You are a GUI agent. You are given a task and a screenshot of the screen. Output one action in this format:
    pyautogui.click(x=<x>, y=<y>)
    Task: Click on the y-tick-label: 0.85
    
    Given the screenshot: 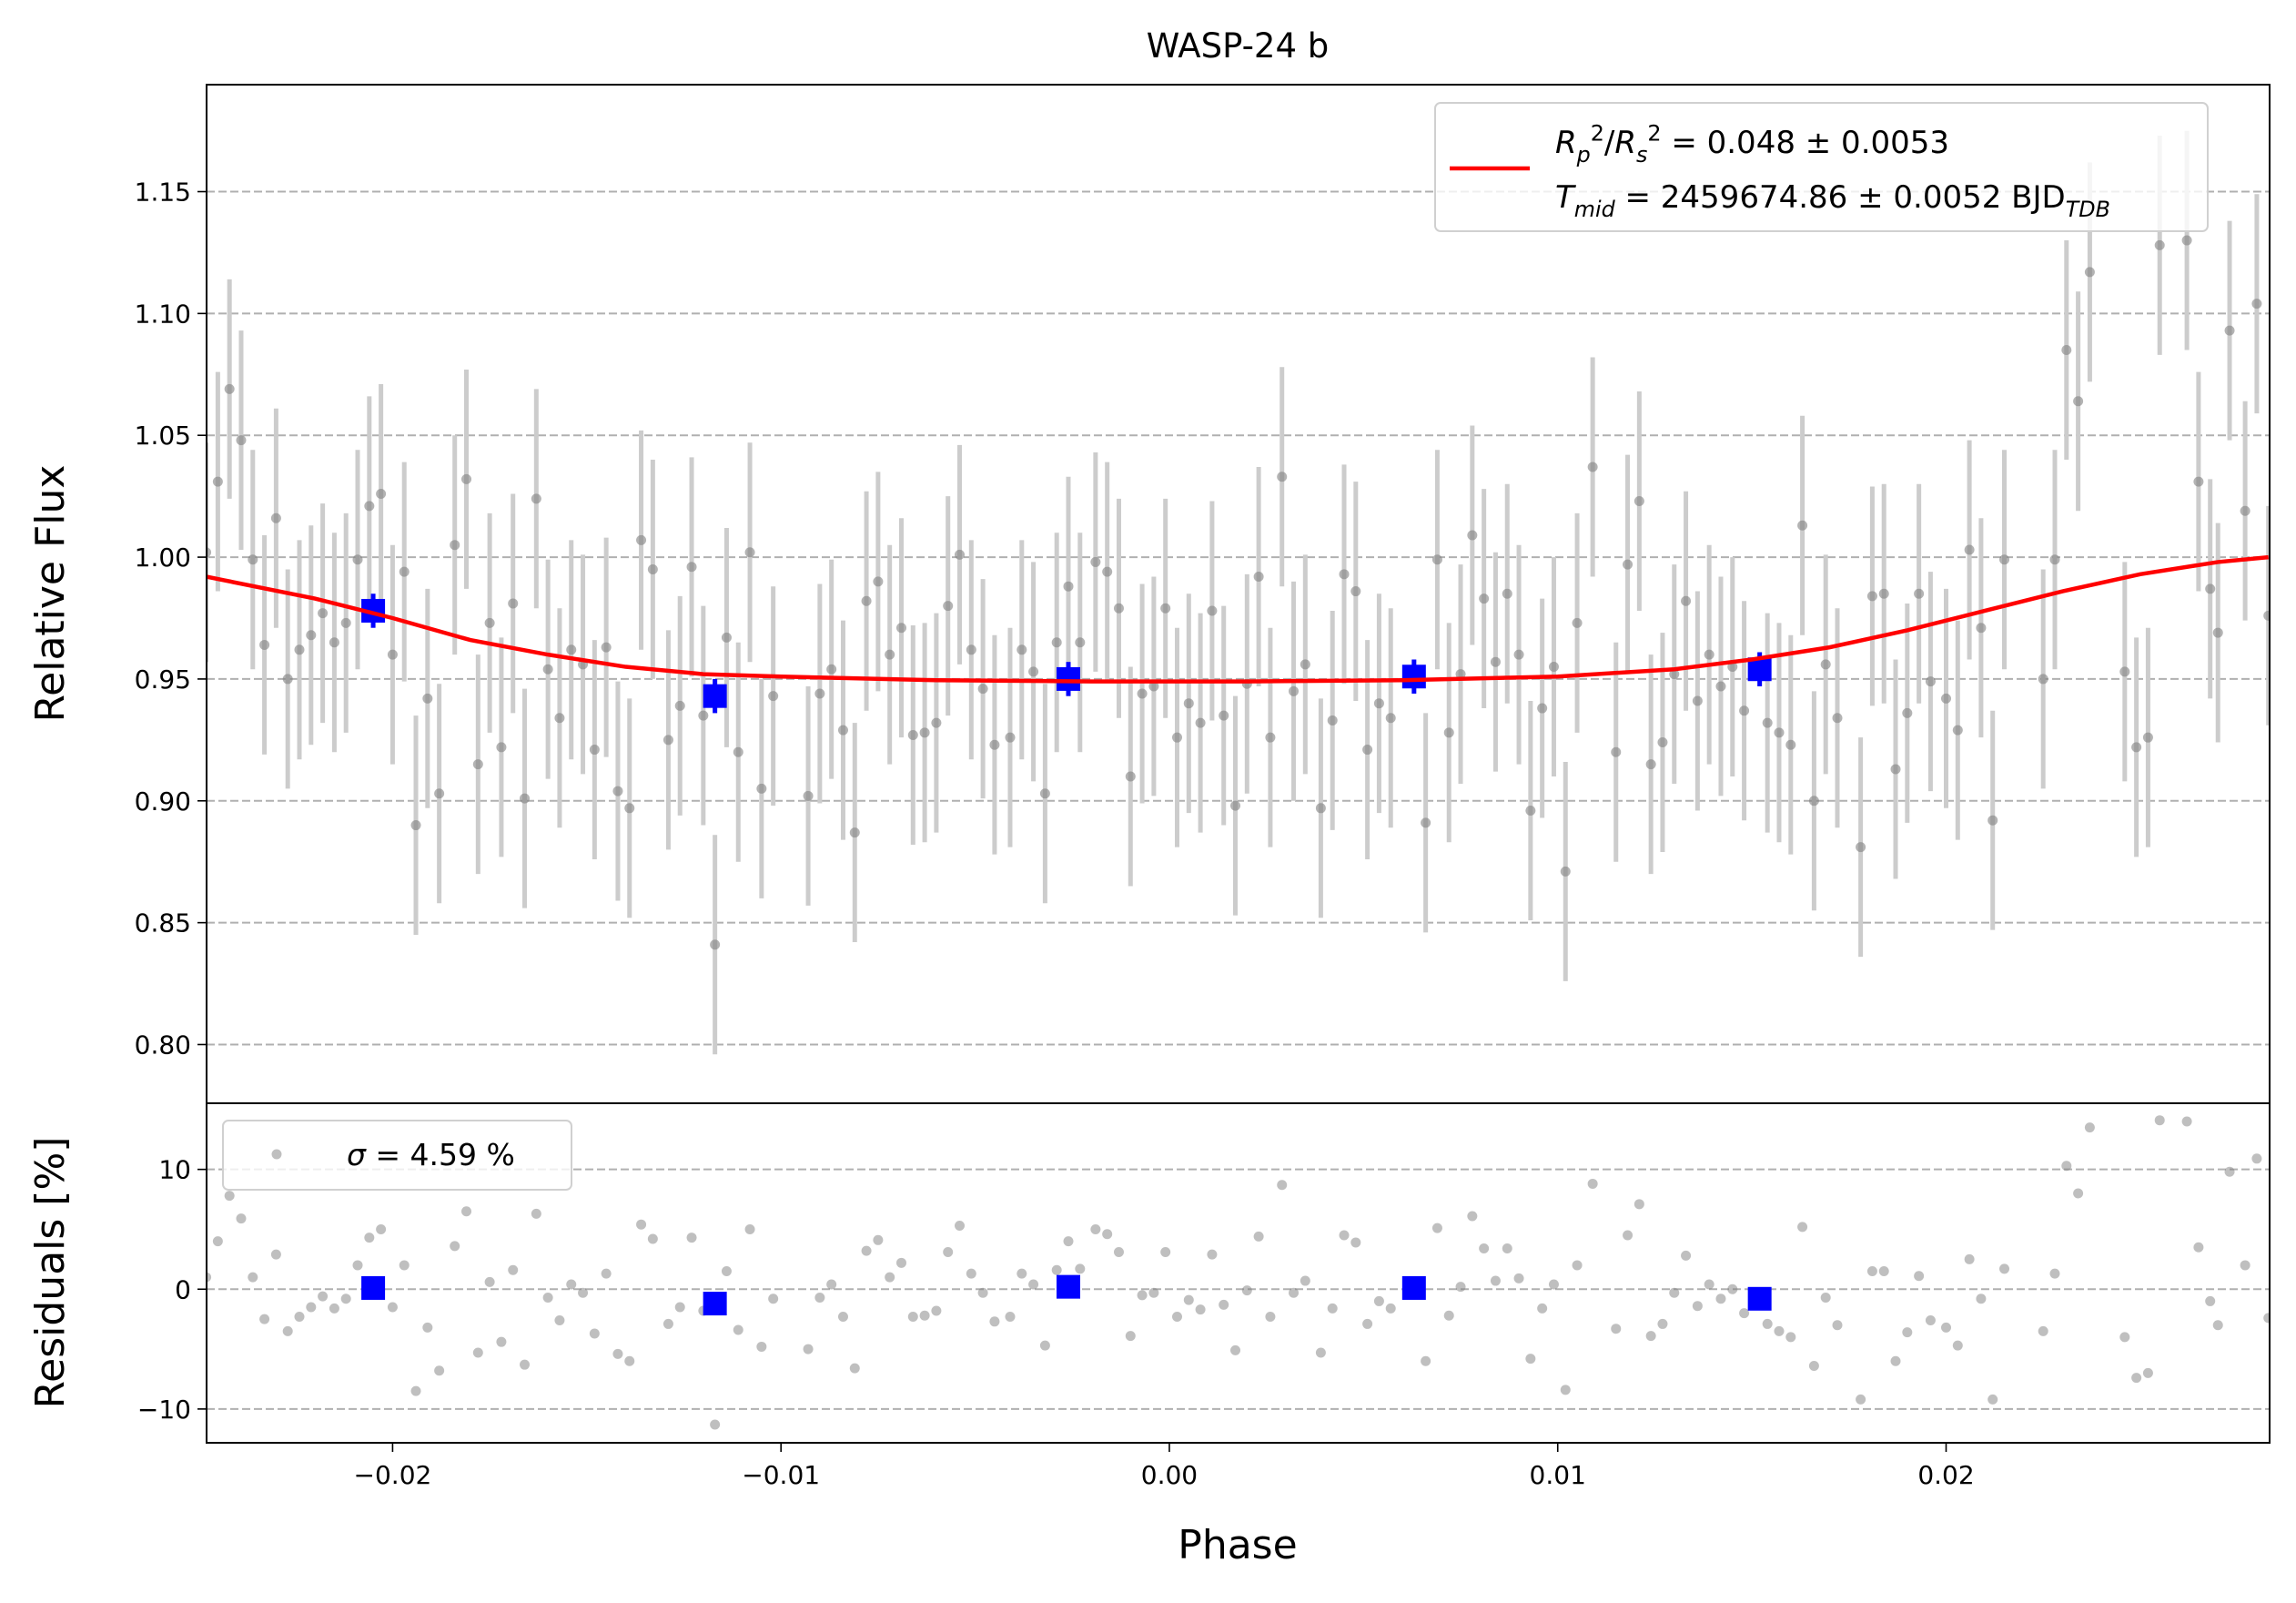 What is the action you would take?
    pyautogui.click(x=163, y=923)
    